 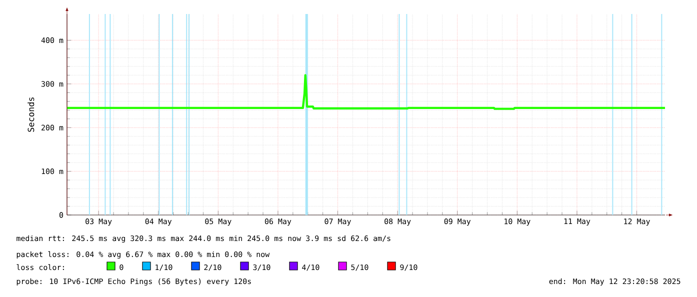 I want to click on y-axis-title: Seconds, so click(x=31, y=114).